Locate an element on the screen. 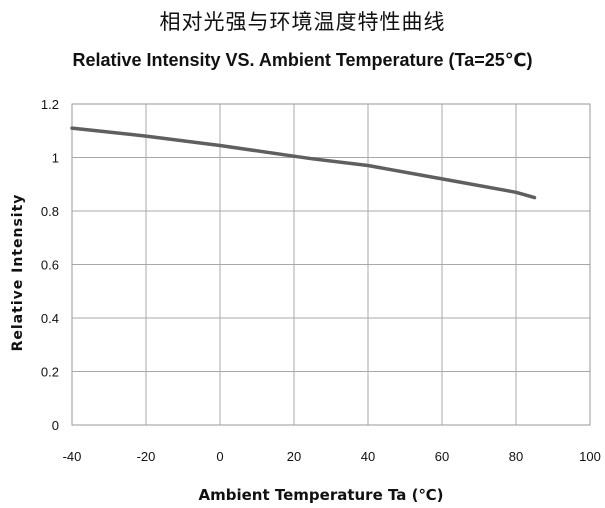 The image size is (605, 508). y-tick-label: 0.6 is located at coordinates (50, 265).